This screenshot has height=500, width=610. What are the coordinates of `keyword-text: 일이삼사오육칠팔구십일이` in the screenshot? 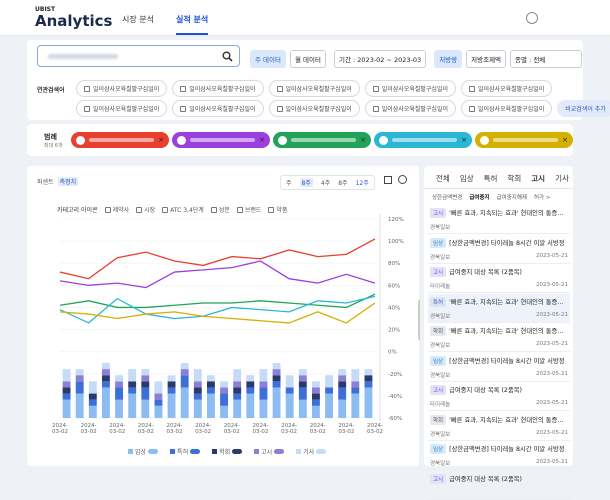 It's located at (511, 109).